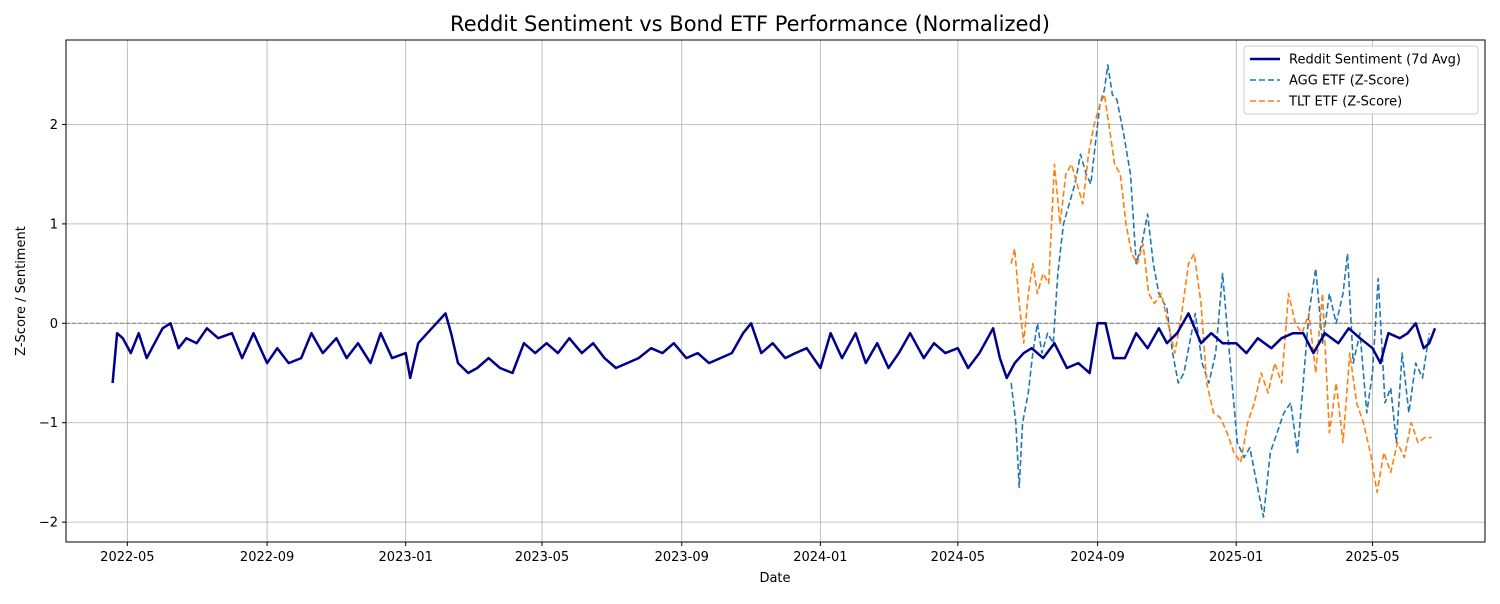 Image resolution: width=1500 pixels, height=604 pixels. What do you see at coordinates (406, 557) in the screenshot?
I see `x-tick-label: 2023-01` at bounding box center [406, 557].